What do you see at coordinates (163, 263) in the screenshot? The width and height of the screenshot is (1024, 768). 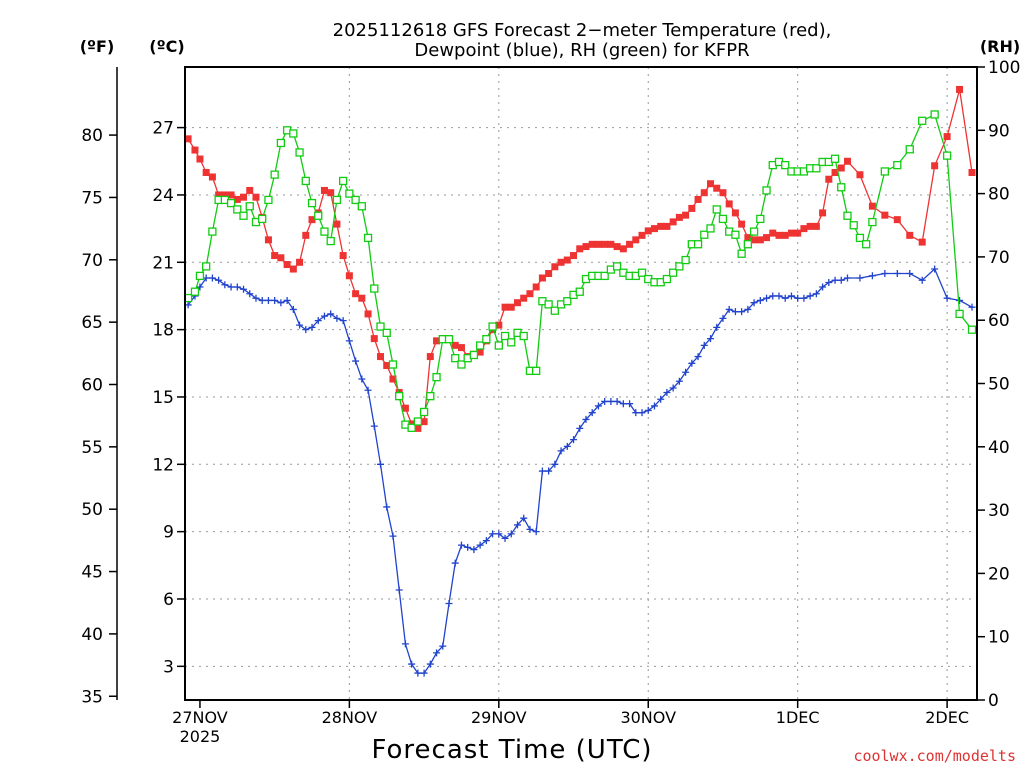 I see `c-tick-label: 21` at bounding box center [163, 263].